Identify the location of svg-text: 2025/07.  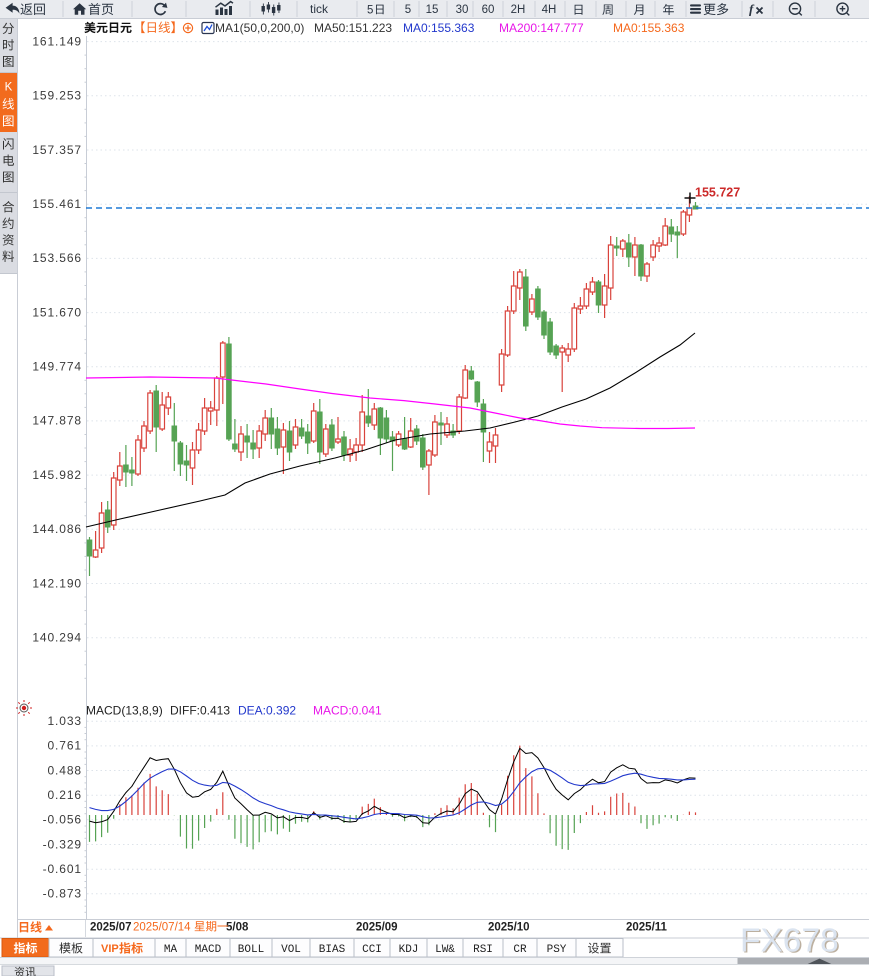
(111, 928).